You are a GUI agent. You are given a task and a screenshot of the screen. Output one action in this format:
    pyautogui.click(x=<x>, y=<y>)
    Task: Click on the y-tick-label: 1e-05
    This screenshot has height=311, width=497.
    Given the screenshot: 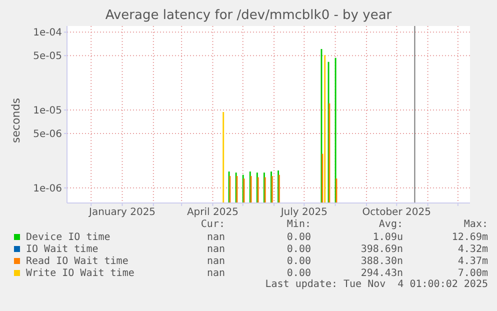 What is the action you would take?
    pyautogui.click(x=47, y=111)
    